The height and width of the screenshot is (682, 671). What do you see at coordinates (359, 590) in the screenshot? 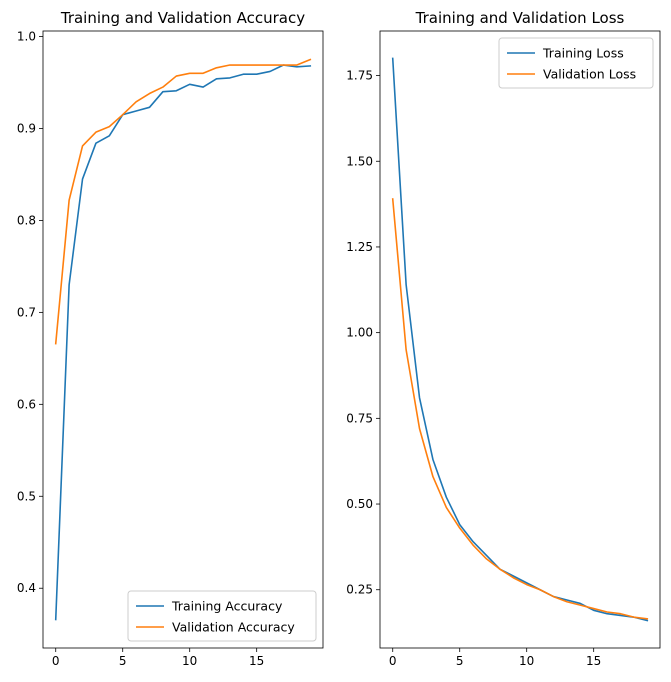
I see `y-tick-label: 0.25` at bounding box center [359, 590].